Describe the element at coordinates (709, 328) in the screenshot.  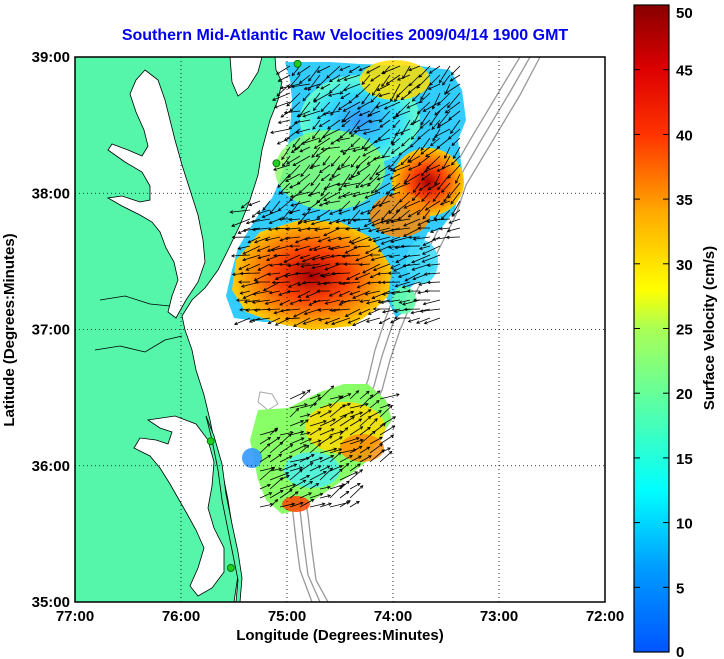
I see `colorbar-label: Surface Velocity (cm/s)` at that location.